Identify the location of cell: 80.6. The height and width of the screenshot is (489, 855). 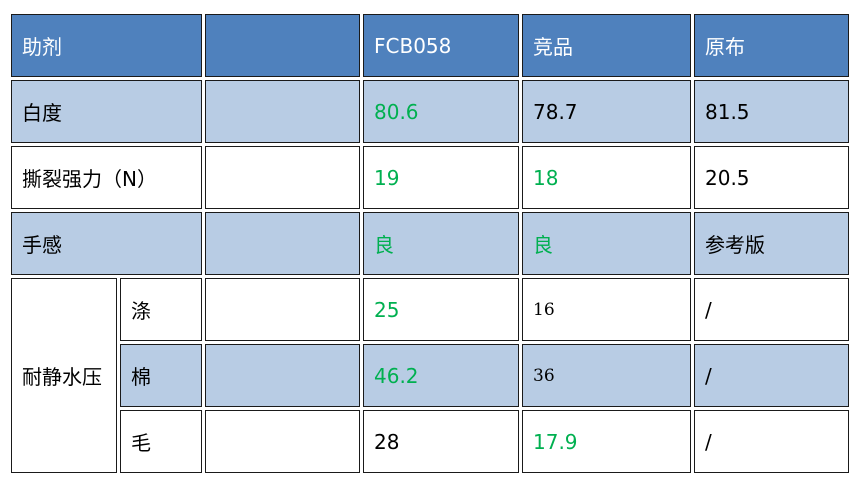
(441, 111).